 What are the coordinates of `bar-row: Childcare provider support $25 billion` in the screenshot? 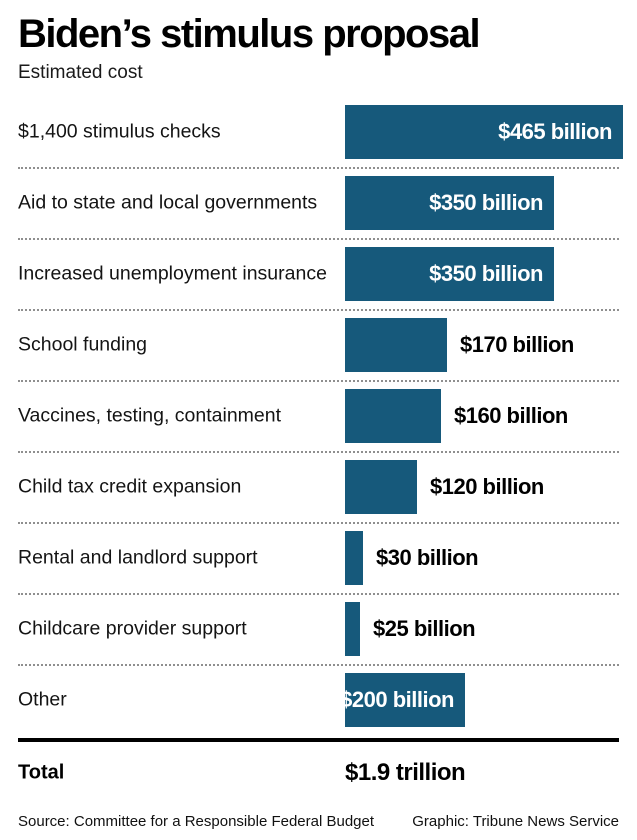 It's located at (318, 628).